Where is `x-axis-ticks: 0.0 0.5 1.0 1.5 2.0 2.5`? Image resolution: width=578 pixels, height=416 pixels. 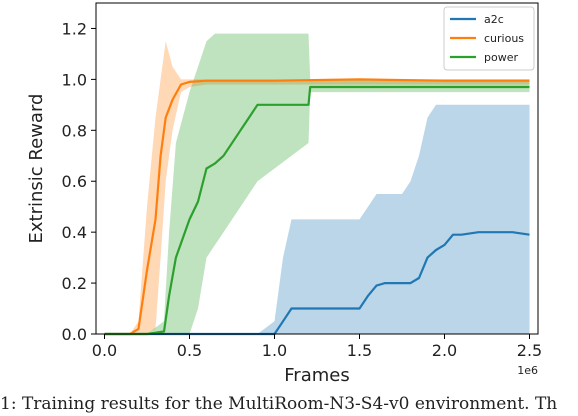
x-axis-ticks: 0.0 0.5 1.0 1.5 2.0 2.5 is located at coordinates (317, 347).